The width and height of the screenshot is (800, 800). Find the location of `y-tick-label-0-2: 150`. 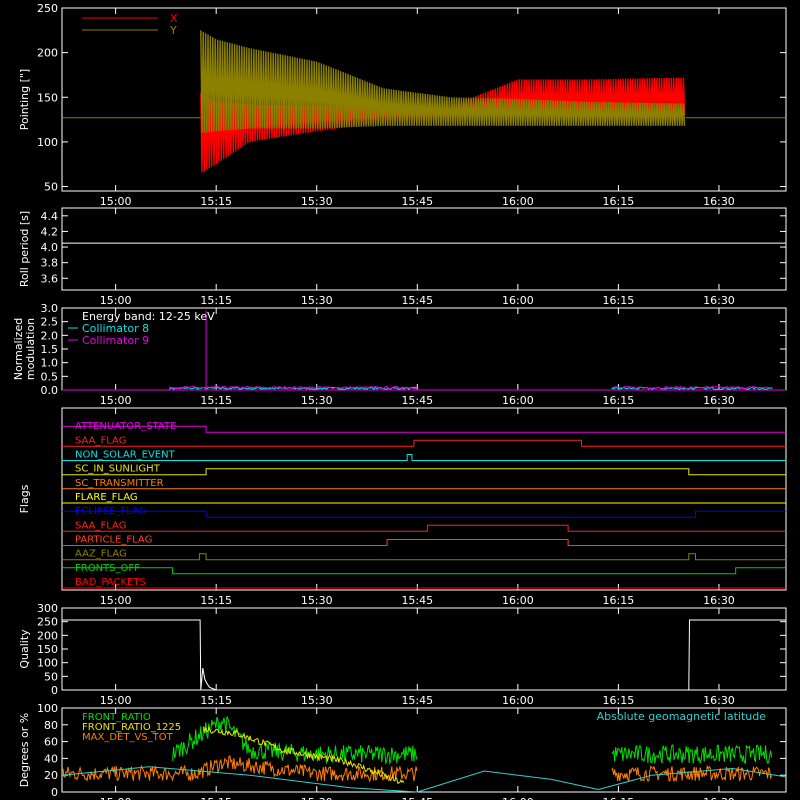

y-tick-label-0-2: 150 is located at coordinates (47, 97).